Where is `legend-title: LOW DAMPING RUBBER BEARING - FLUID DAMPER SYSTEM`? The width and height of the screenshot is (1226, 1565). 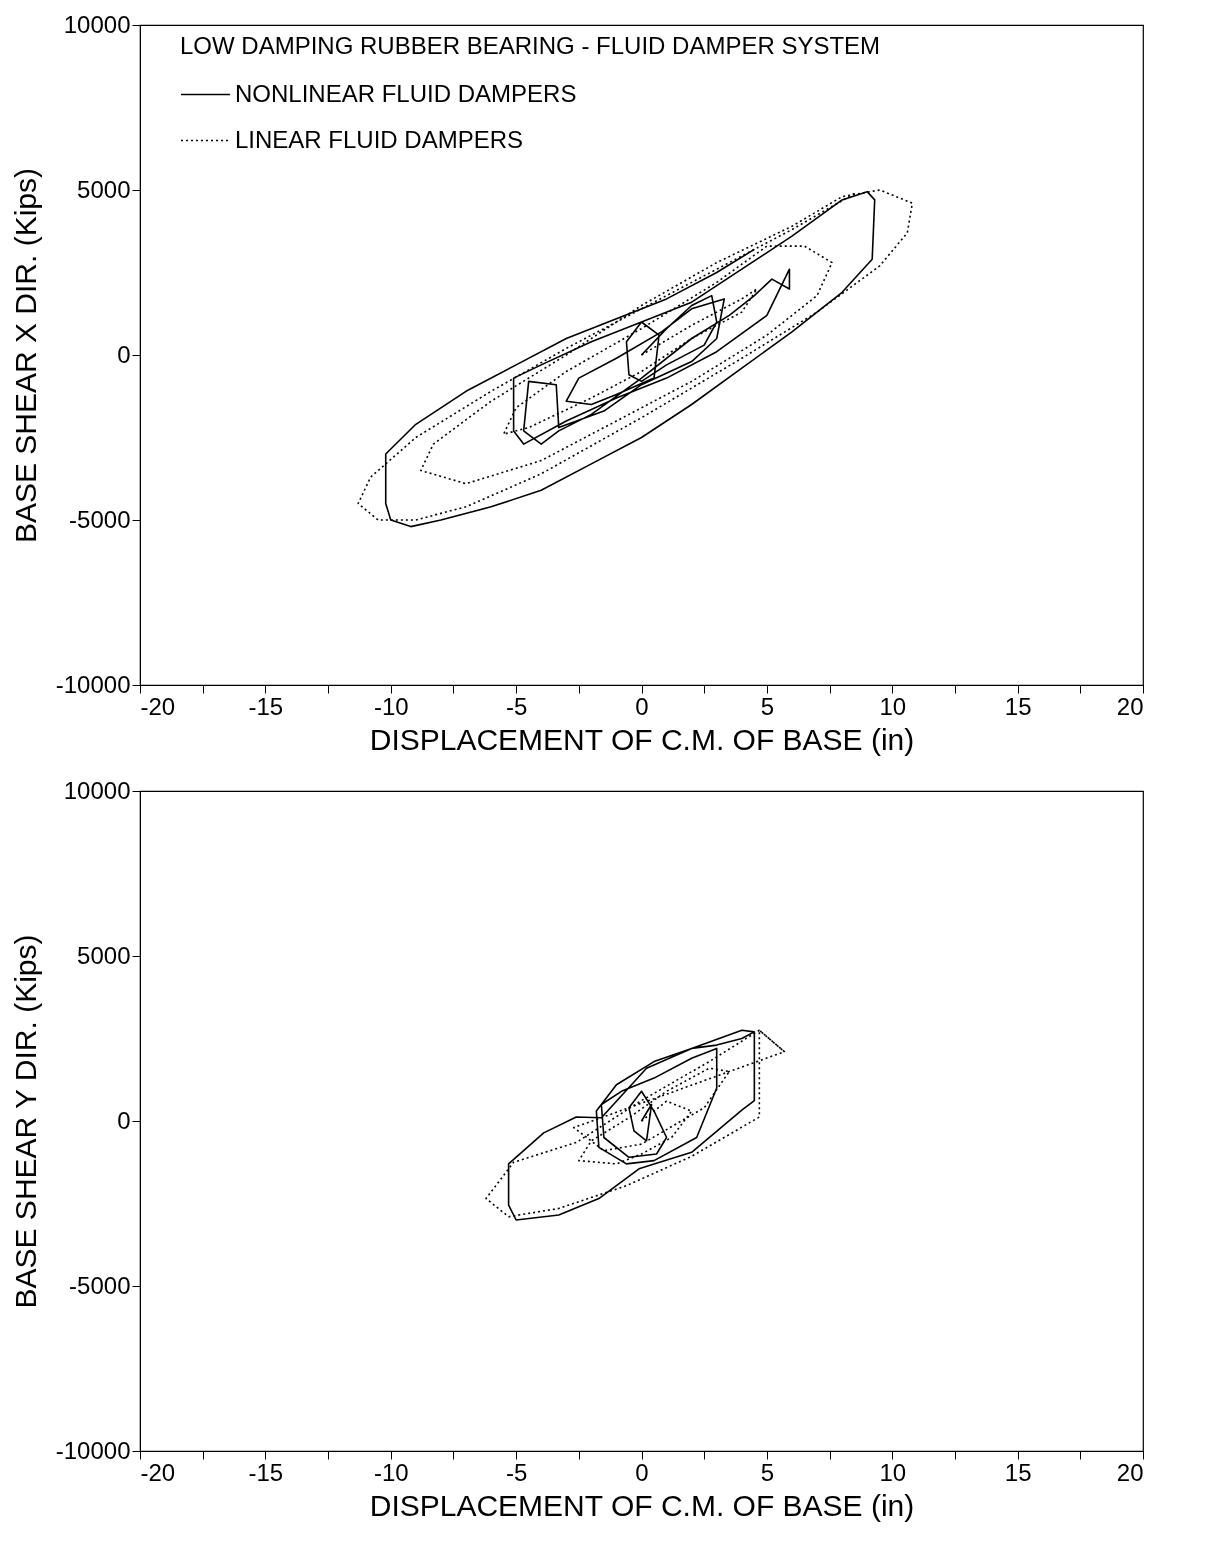
legend-title: LOW DAMPING RUBBER BEARING - FLUID DAMPER SYSTEM is located at coordinates (530, 45).